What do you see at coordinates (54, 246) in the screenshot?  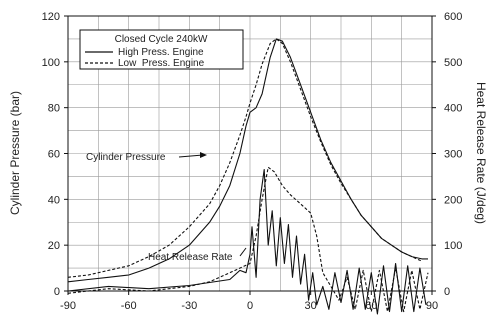 I see `y-left-tick-label: 20` at bounding box center [54, 246].